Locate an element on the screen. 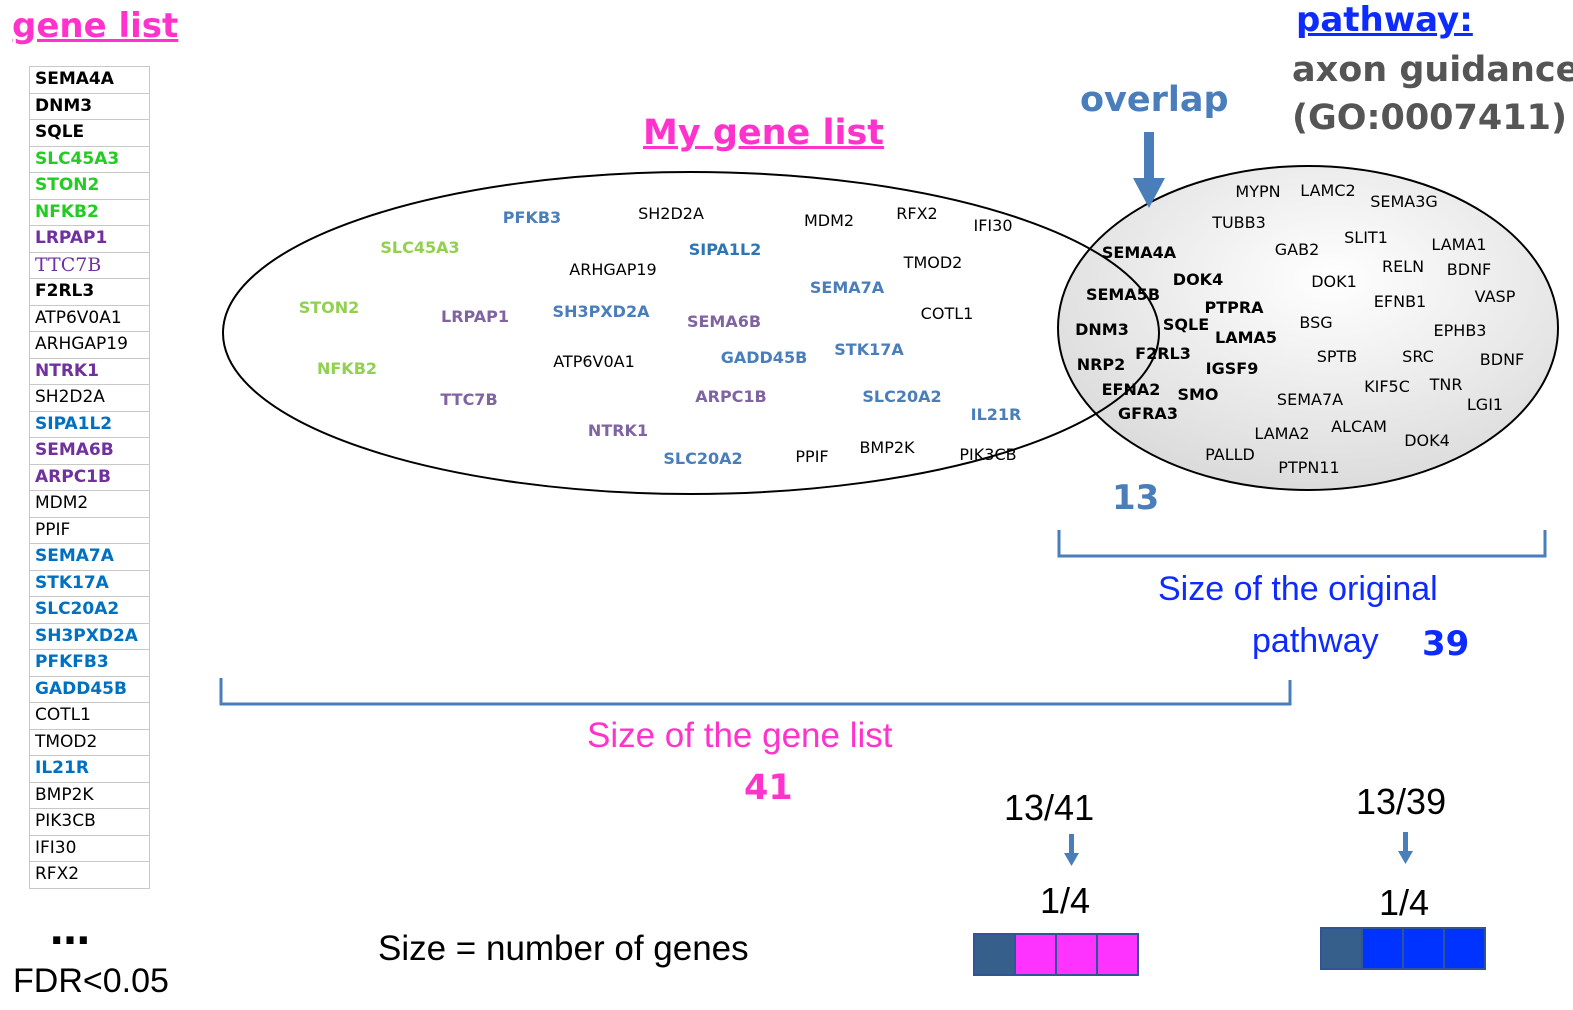 The height and width of the screenshot is (1010, 1573). gene-table-cell: SEMA4A is located at coordinates (89, 80).